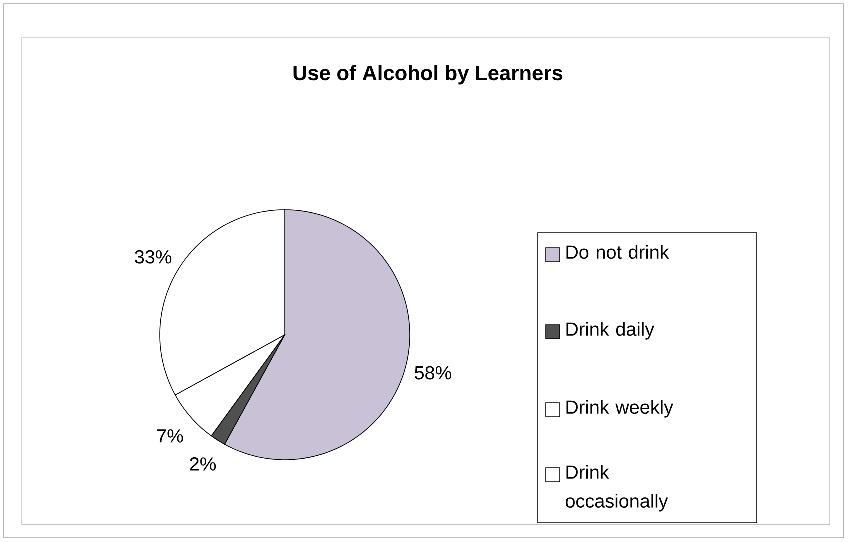 The width and height of the screenshot is (848, 542). What do you see at coordinates (171, 436) in the screenshot?
I see `data-label: 7%` at bounding box center [171, 436].